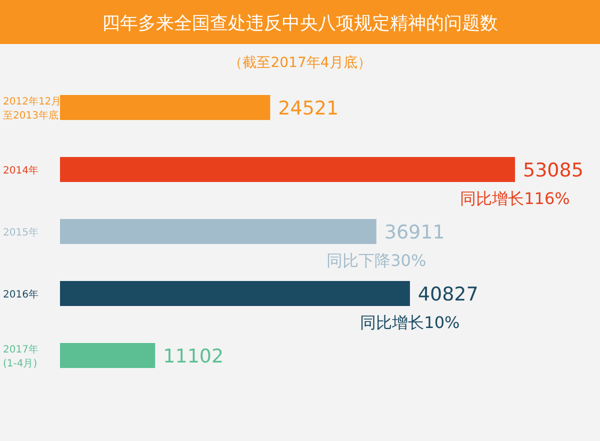 This screenshot has height=441, width=600. What do you see at coordinates (308, 109) in the screenshot?
I see `data-label: 24521` at bounding box center [308, 109].